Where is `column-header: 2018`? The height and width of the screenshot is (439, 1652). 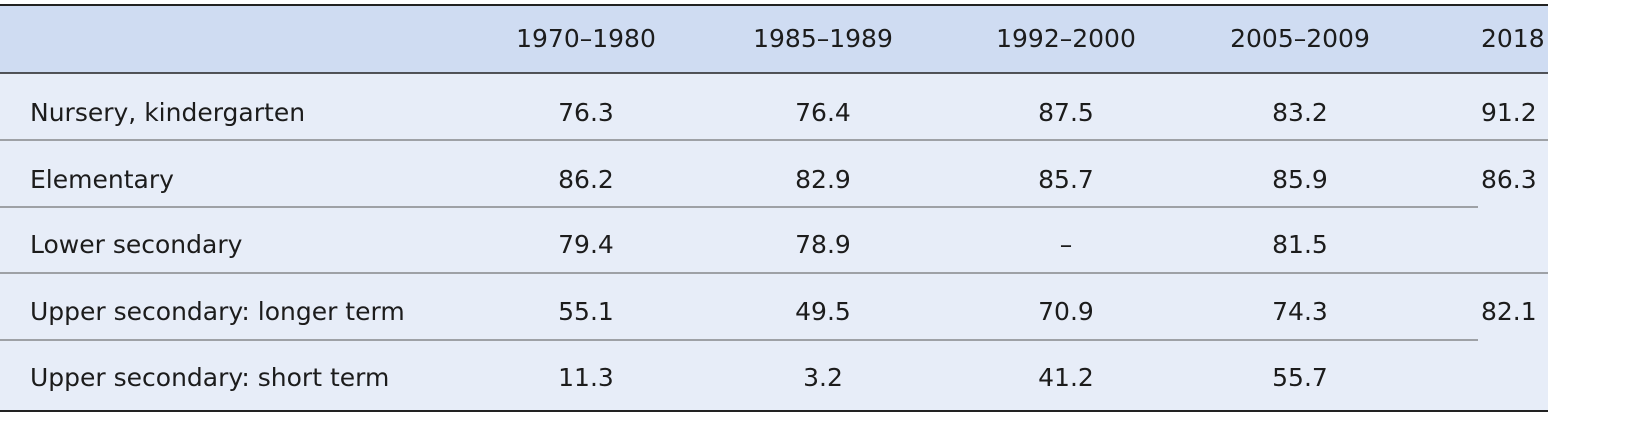
column-header: 2018 is located at coordinates (1513, 38).